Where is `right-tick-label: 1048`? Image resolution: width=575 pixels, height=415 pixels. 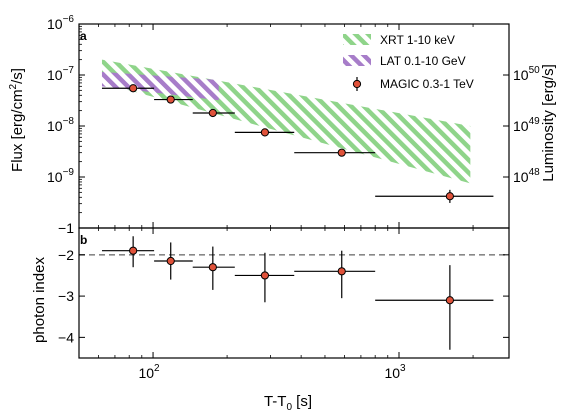 right-tick-label: 1048 is located at coordinates (526, 176).